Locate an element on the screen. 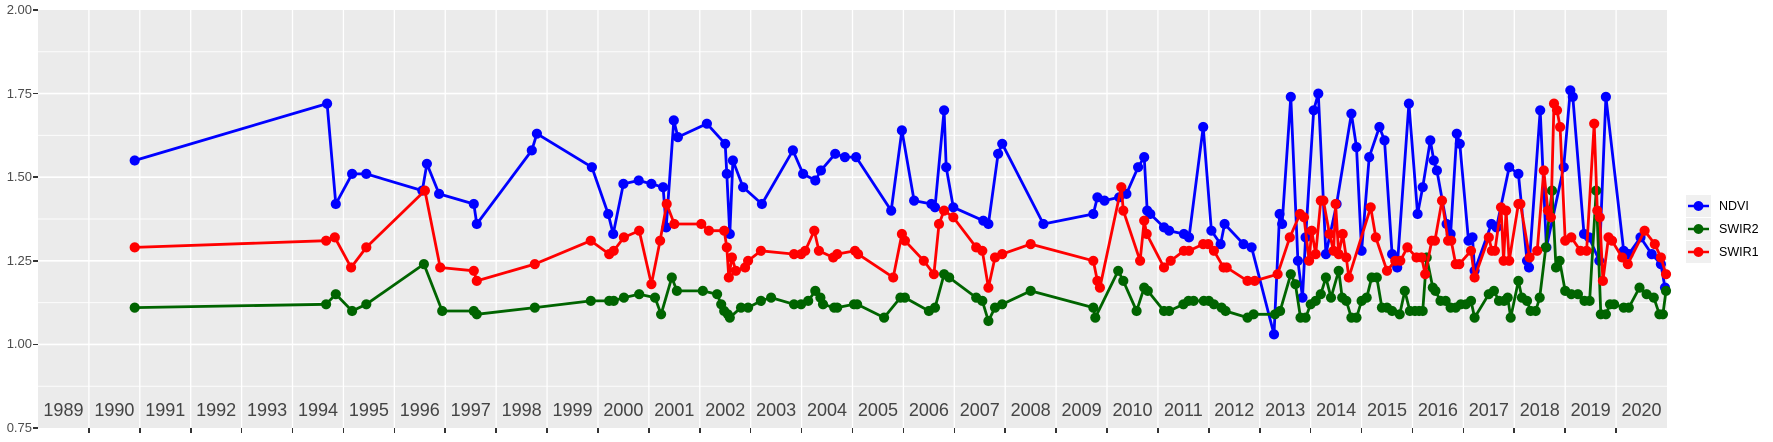 The image size is (1773, 442). x-axis-label: 1990 is located at coordinates (114, 410).